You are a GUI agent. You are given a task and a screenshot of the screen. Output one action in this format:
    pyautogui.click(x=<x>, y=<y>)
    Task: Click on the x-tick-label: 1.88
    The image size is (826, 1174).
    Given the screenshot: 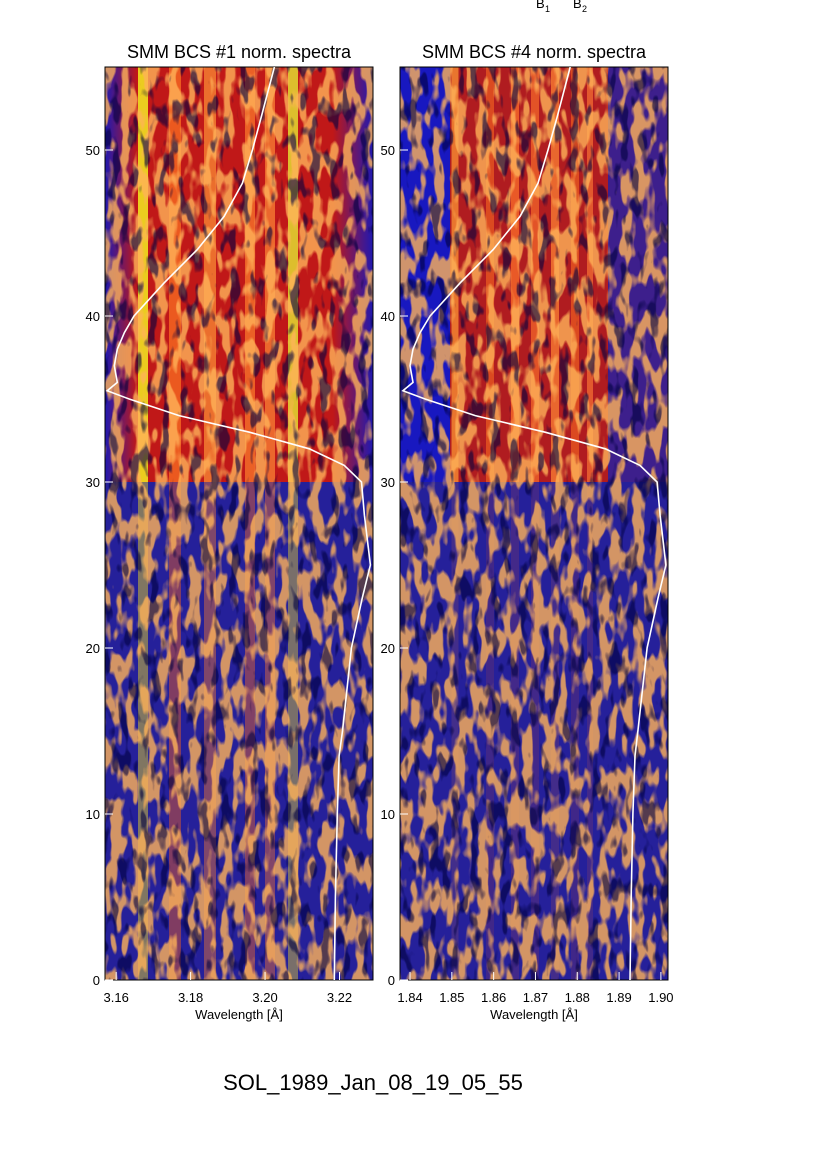 What is the action you would take?
    pyautogui.click(x=577, y=997)
    